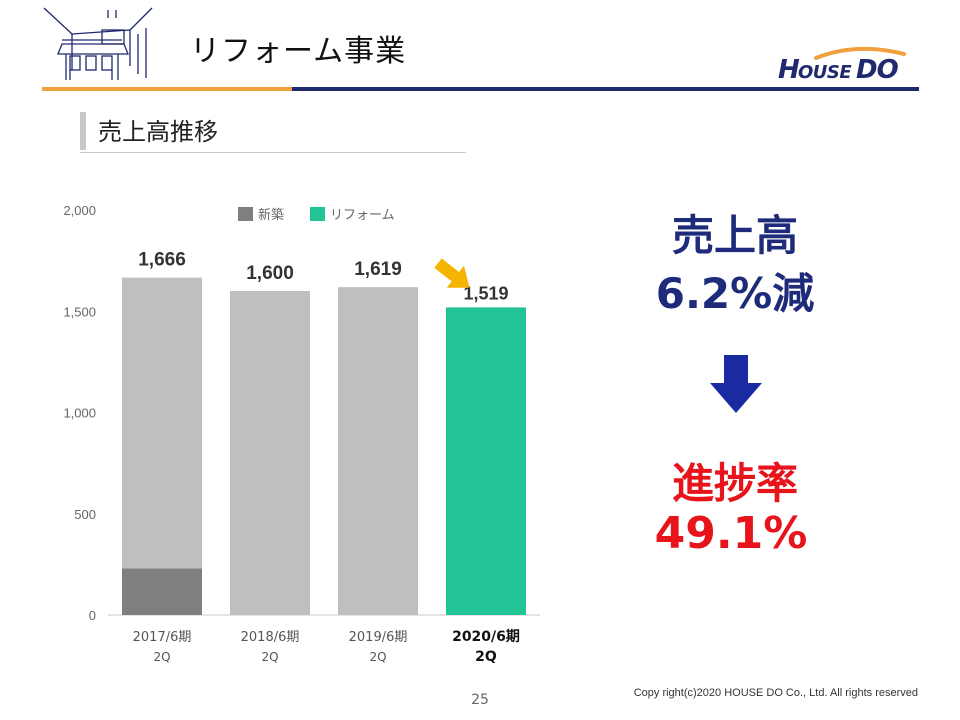 The width and height of the screenshot is (960, 720). What do you see at coordinates (605, 89) in the screenshot?
I see `header-rule-navy` at bounding box center [605, 89].